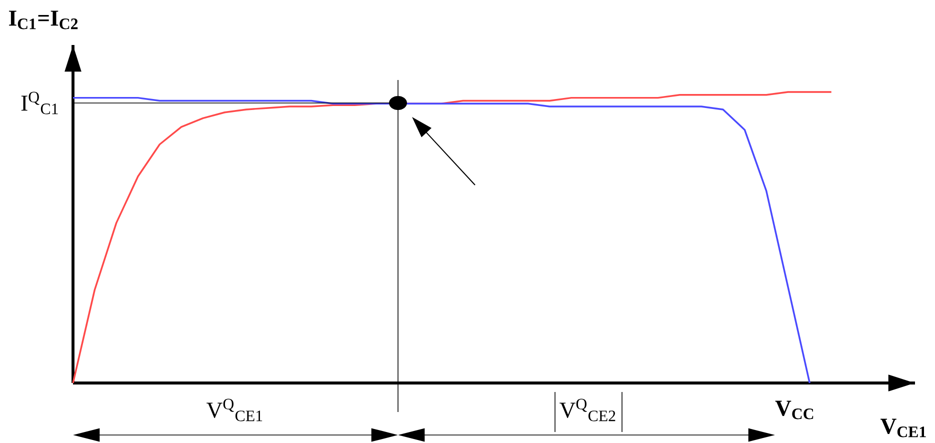 This screenshot has width=935, height=443. Describe the element at coordinates (903, 428) in the screenshot. I see `x-axis-title: V$_{CE1}$` at that location.